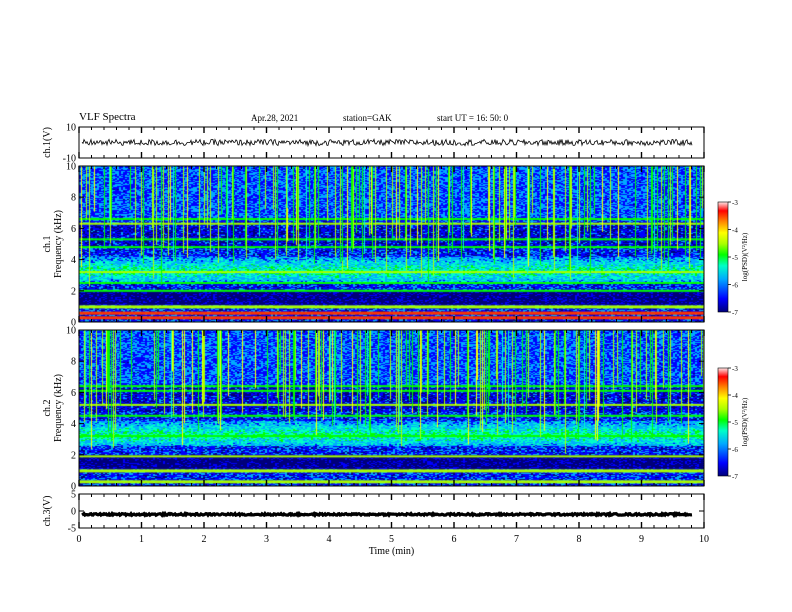 The width and height of the screenshot is (792, 612). I want to click on ch2-frequency-axis-label: Frequency (kHz), so click(58, 408).